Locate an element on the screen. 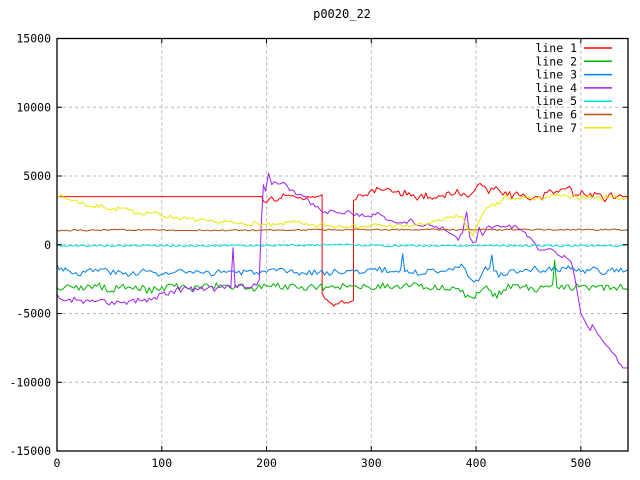 This screenshot has width=640, height=480. y-tick-label: 10000 is located at coordinates (33, 107).